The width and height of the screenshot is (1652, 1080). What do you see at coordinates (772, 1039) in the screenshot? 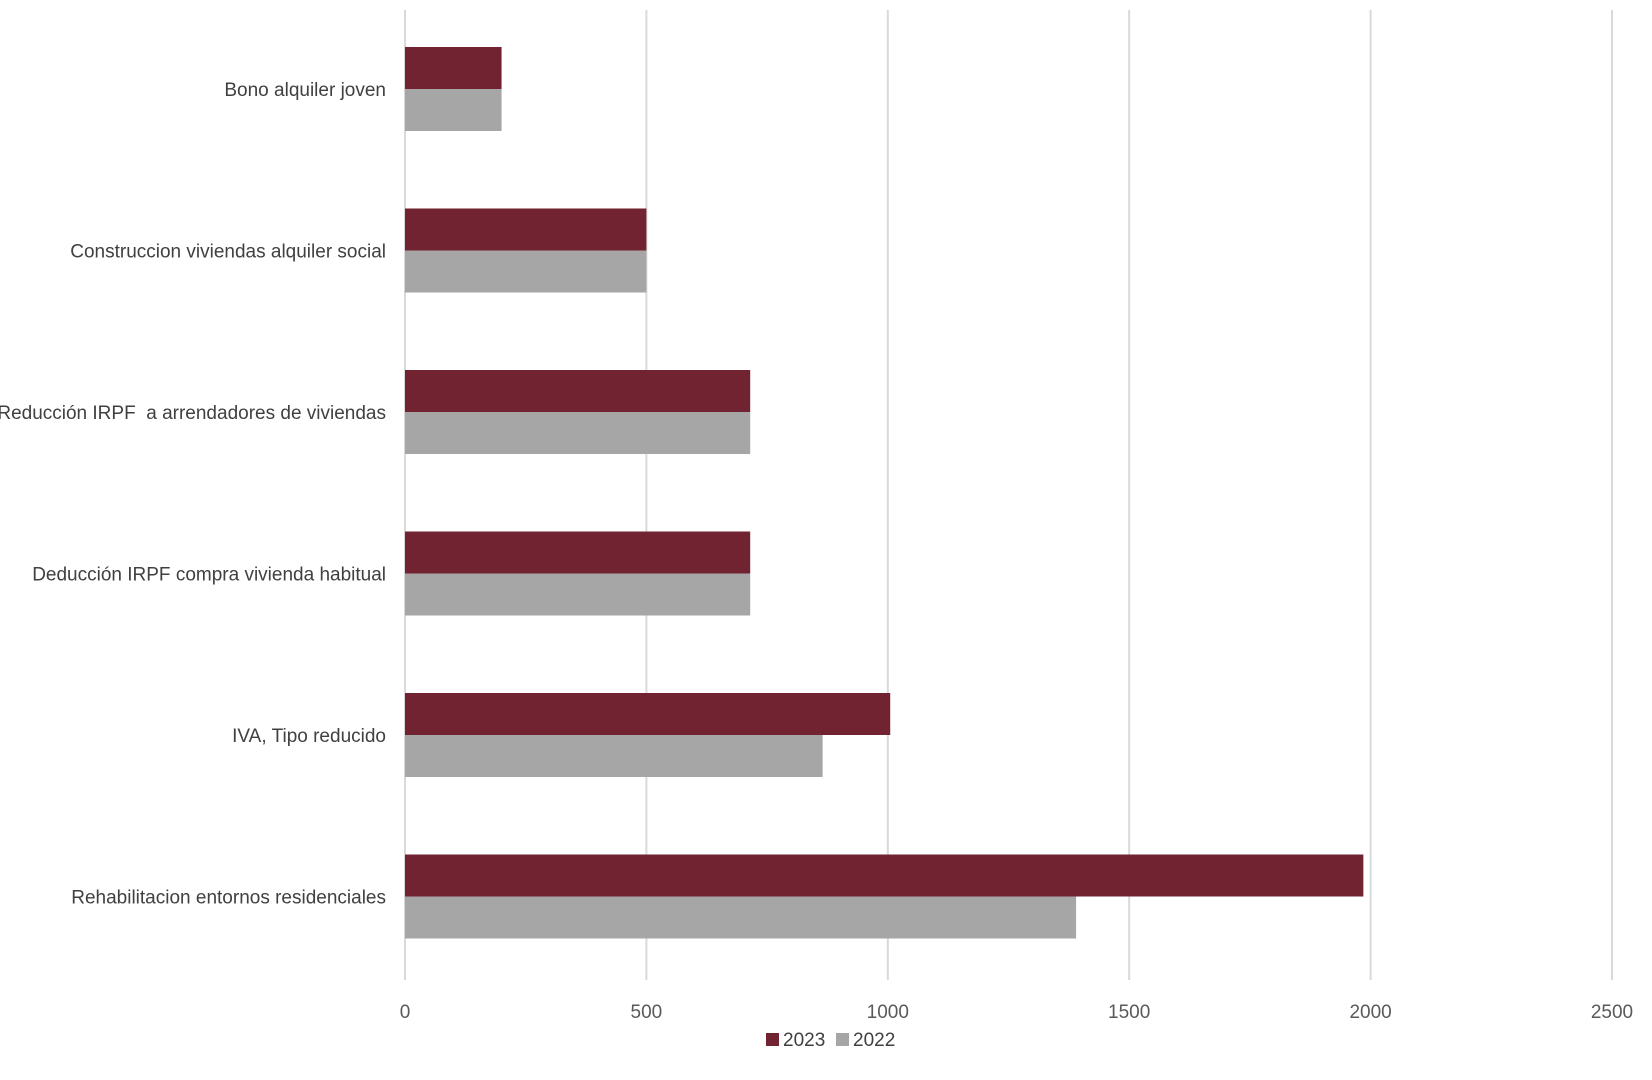
I see `legend-swatch-2023` at bounding box center [772, 1039].